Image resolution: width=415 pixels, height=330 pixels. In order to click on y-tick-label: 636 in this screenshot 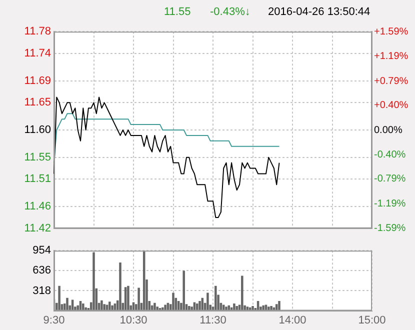, I will do `click(41, 270)`.